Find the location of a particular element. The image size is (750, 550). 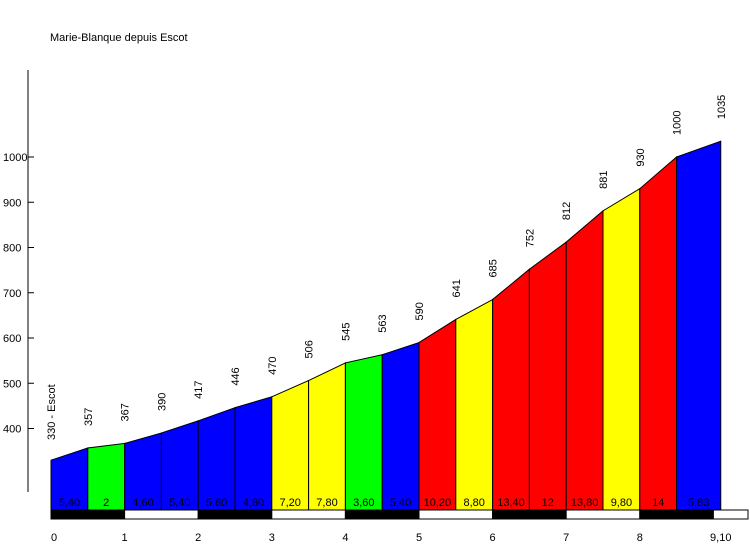

elevation-label: 470 is located at coordinates (273, 365).